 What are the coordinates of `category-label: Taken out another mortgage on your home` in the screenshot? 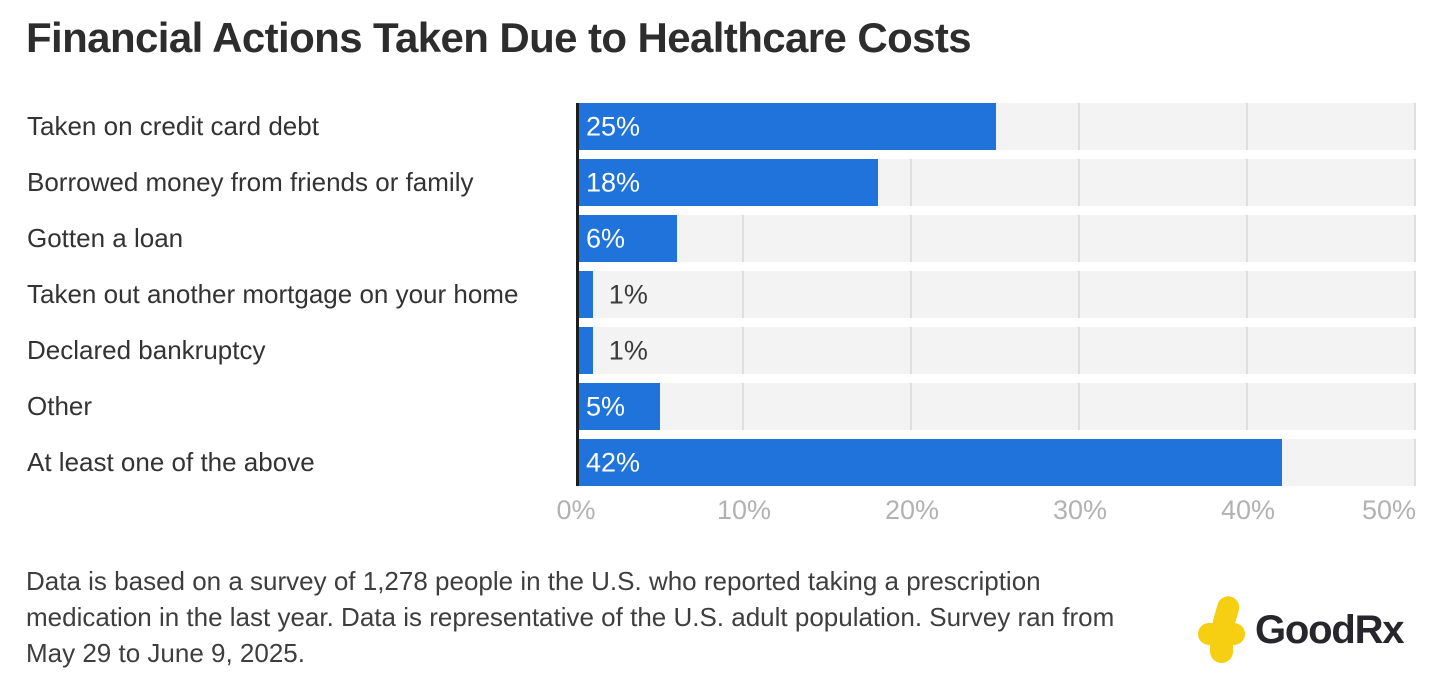 It's located at (273, 294).